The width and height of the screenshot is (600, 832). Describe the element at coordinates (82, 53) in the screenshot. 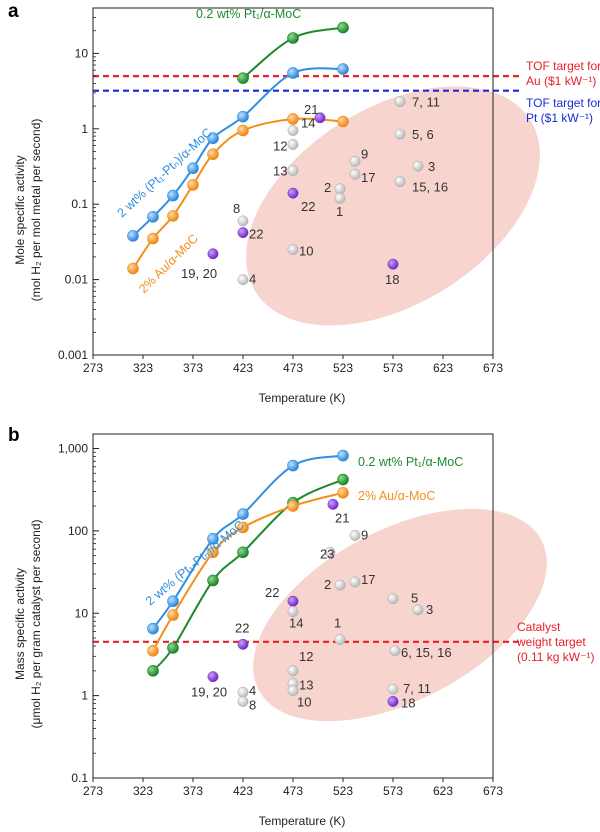

I see `panel-a-y-tick-label: 10` at that location.